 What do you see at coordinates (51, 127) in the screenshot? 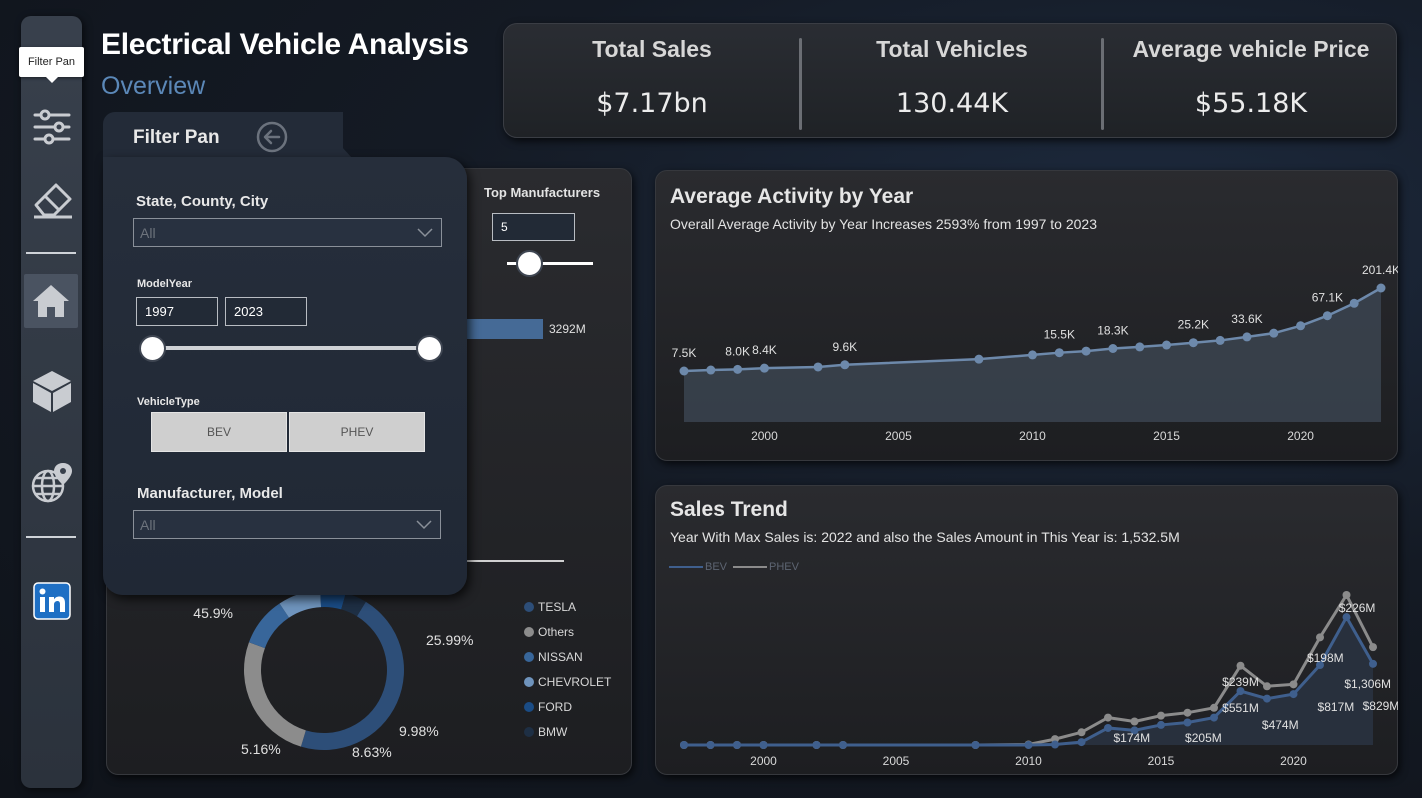
I see `filter-sliders-icon` at bounding box center [51, 127].